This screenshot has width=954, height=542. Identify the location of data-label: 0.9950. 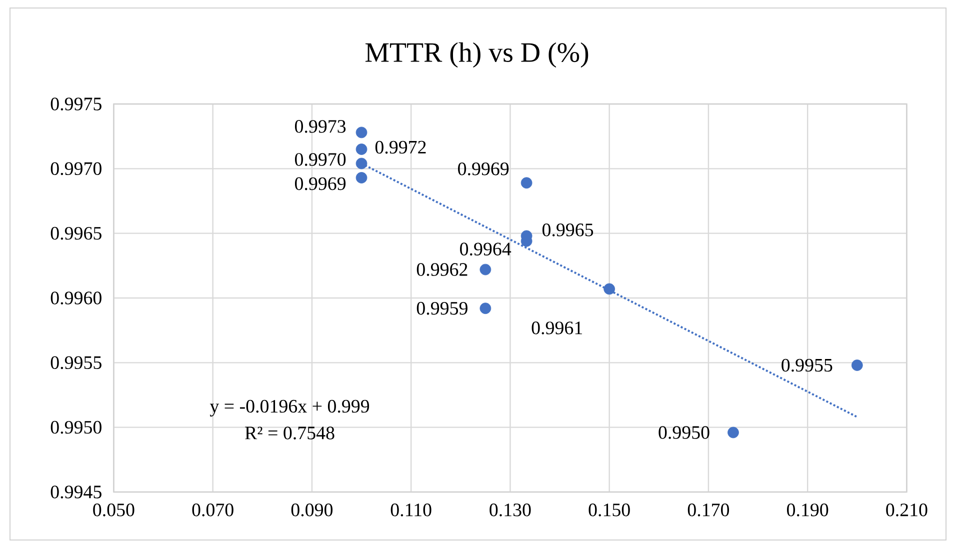
(684, 432).